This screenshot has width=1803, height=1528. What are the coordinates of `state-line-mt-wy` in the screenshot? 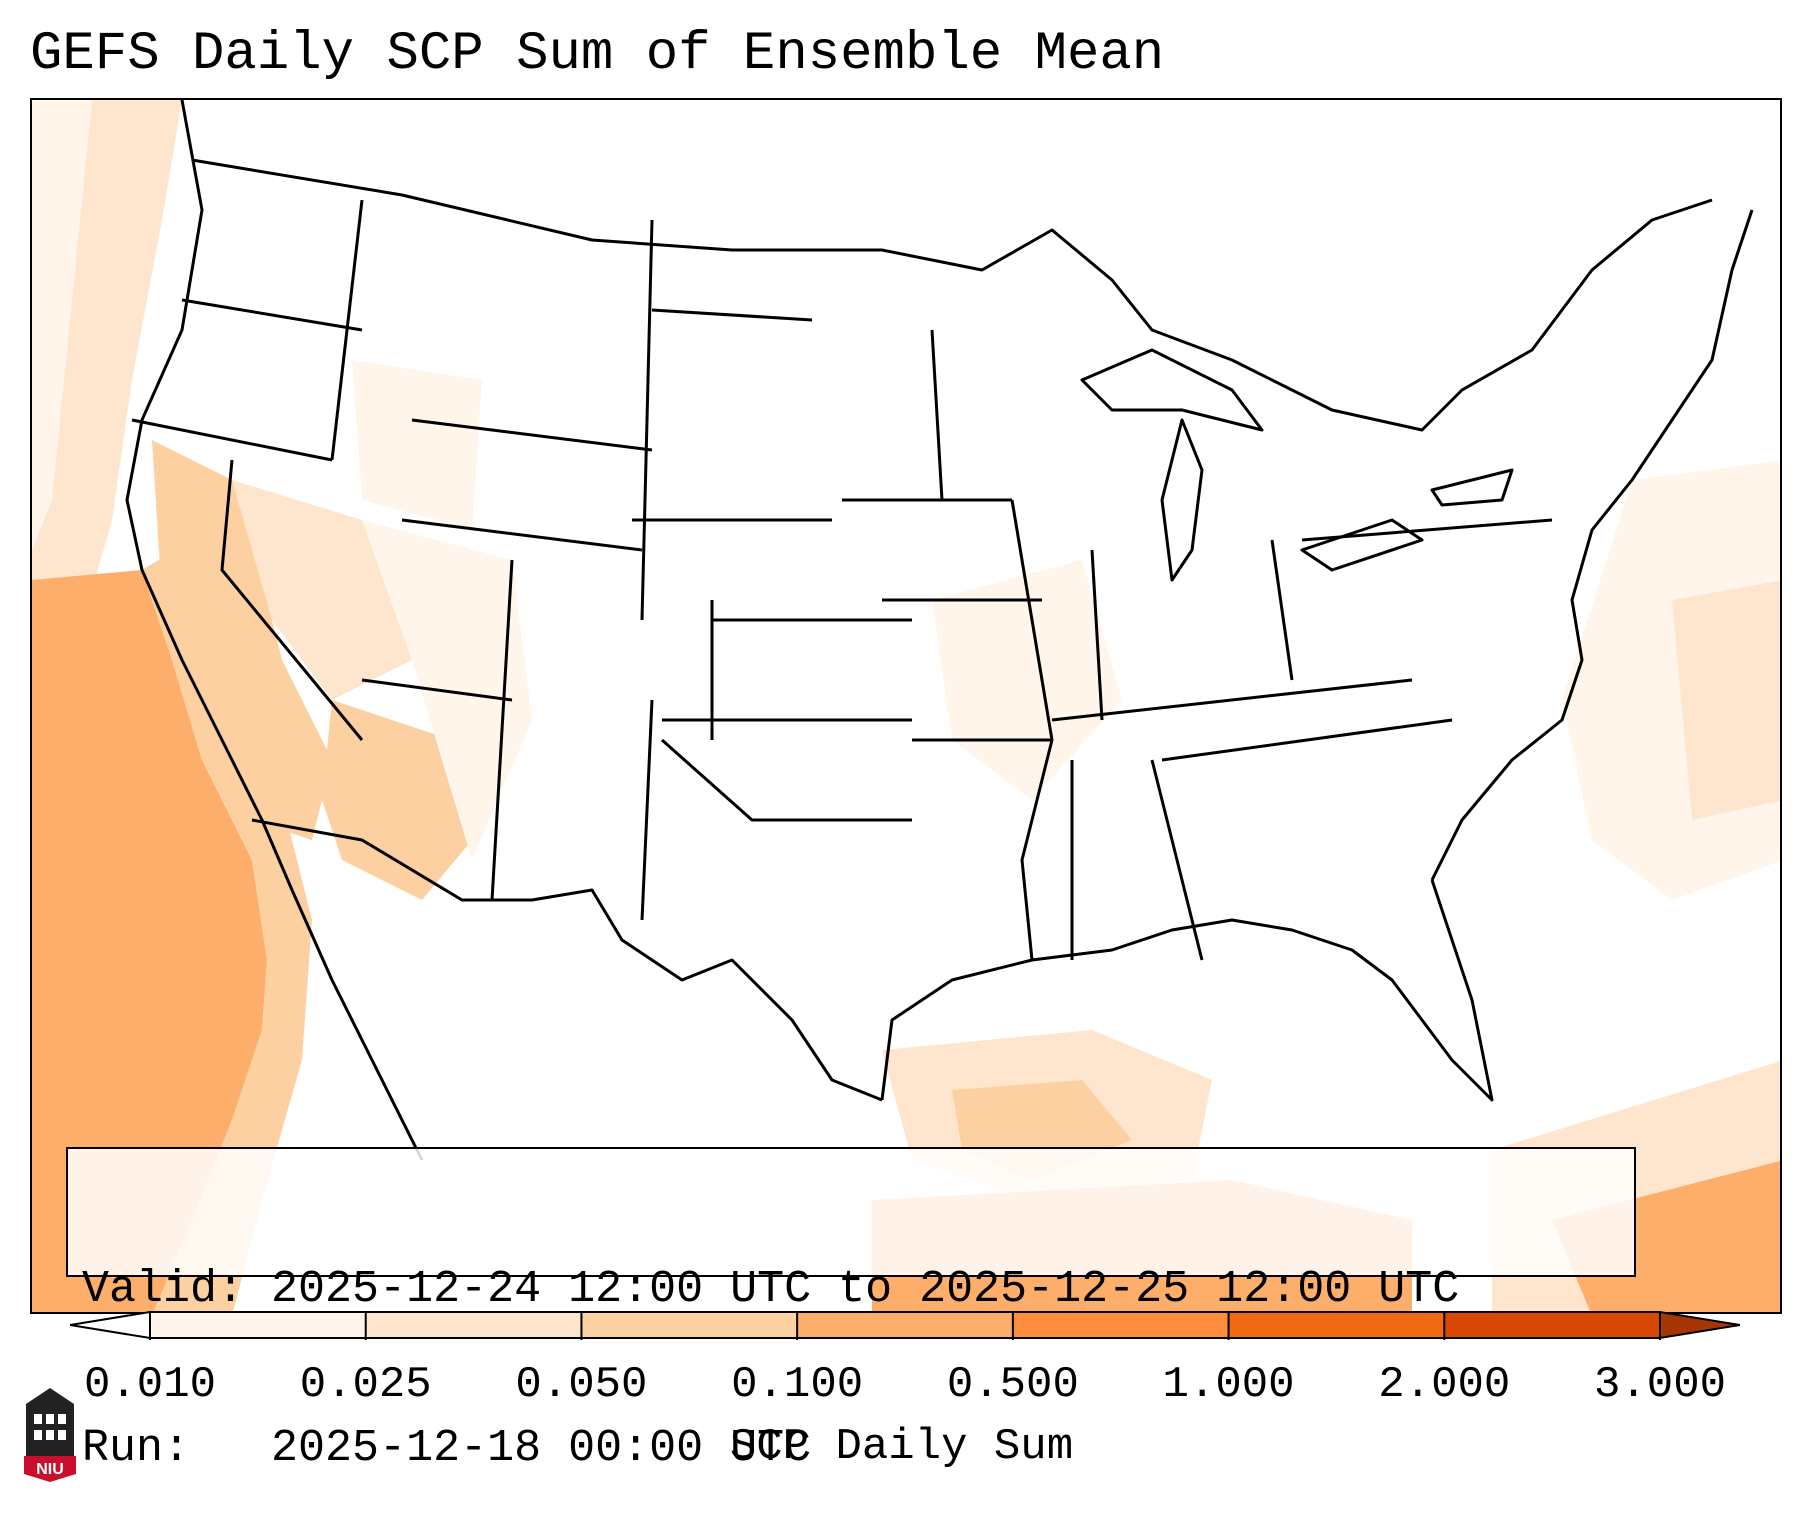 It's located at (532, 435).